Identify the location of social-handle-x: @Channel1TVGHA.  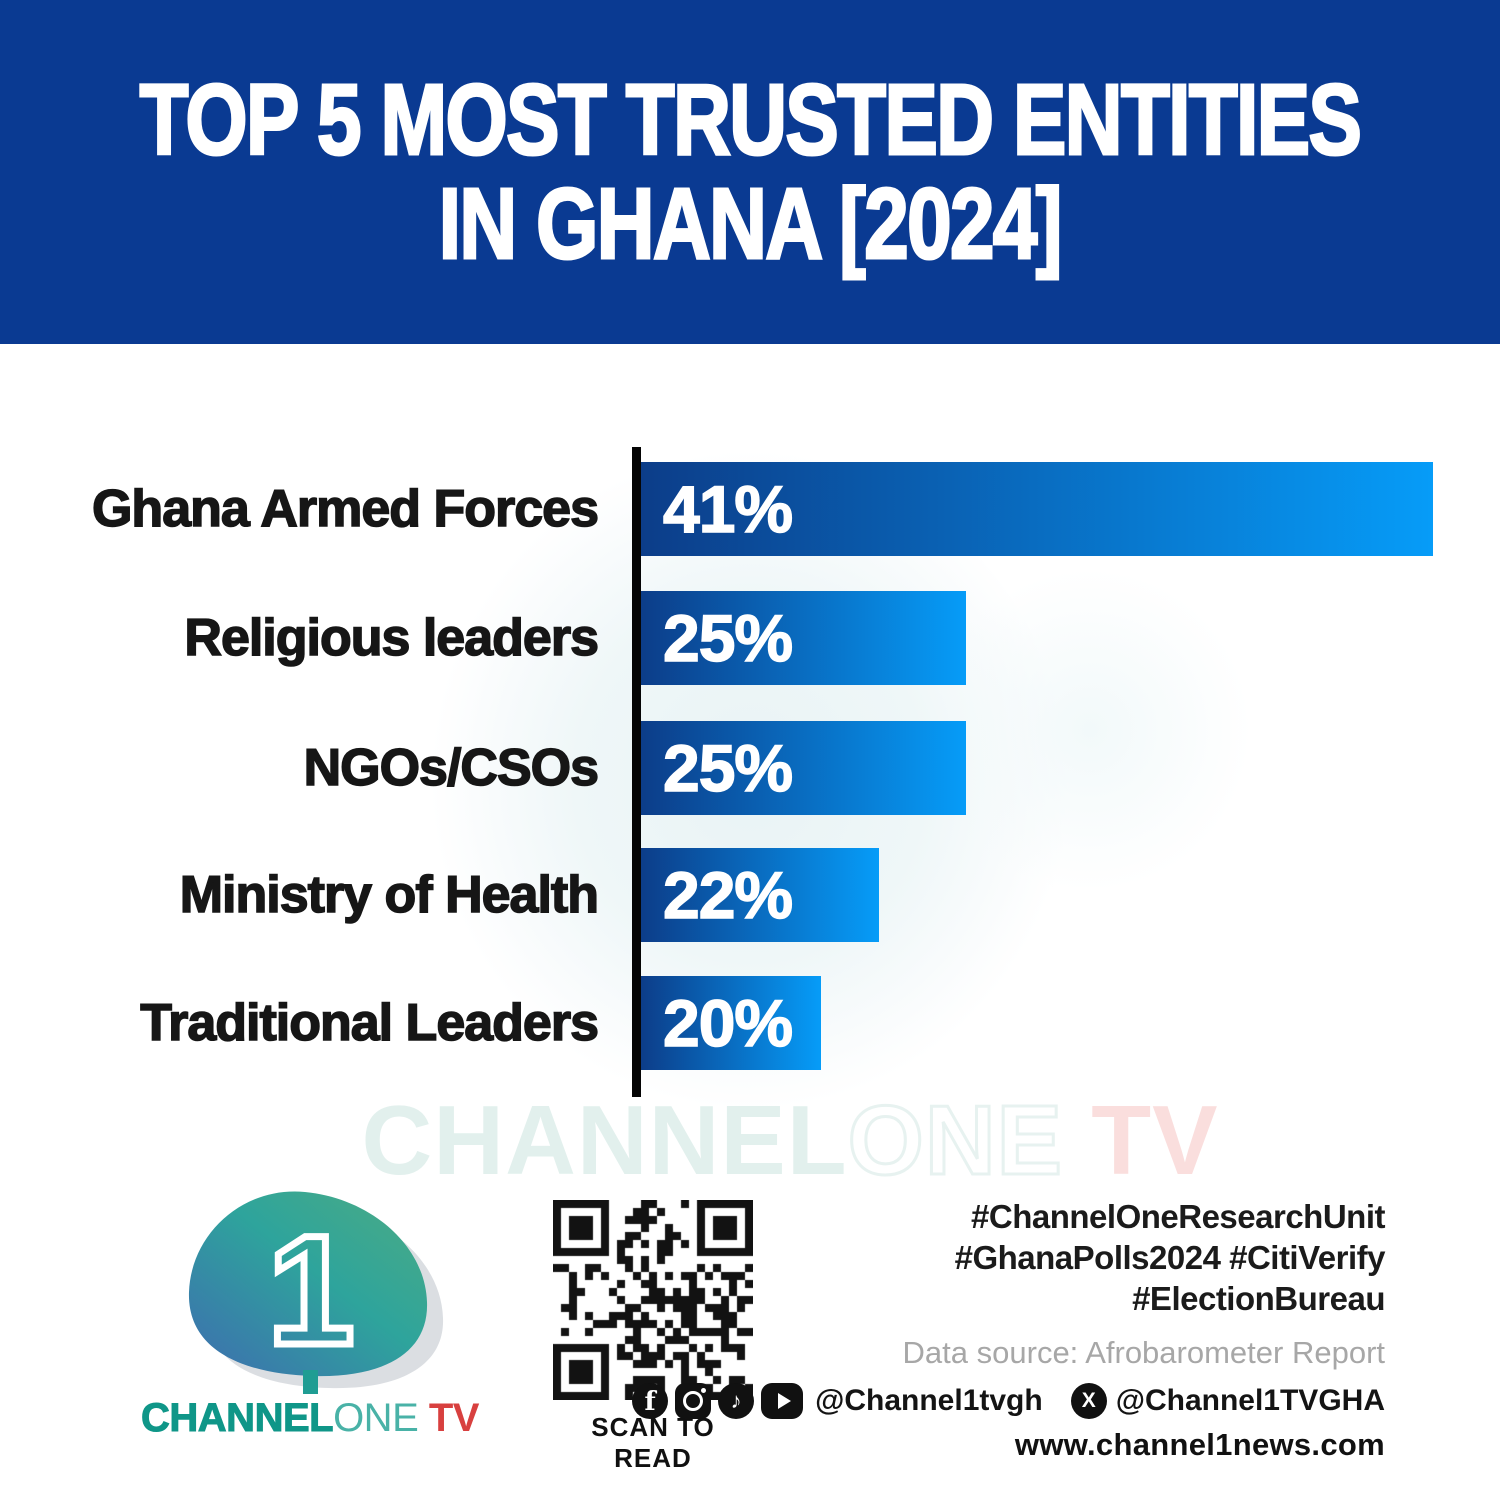
(1250, 1400).